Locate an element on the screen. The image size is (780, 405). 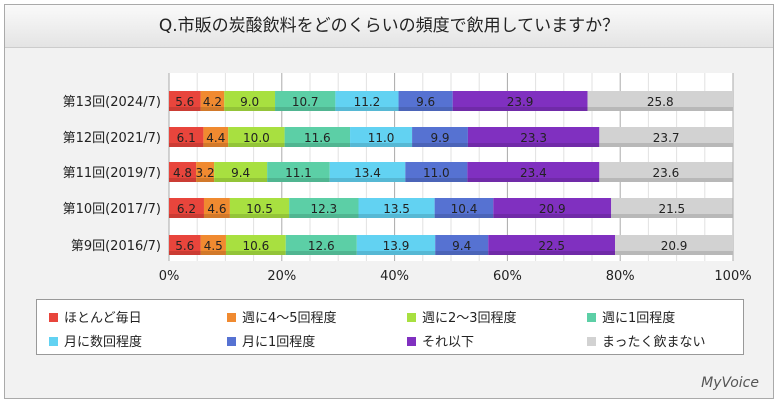
data-label: 4.6 is located at coordinates (216, 209).